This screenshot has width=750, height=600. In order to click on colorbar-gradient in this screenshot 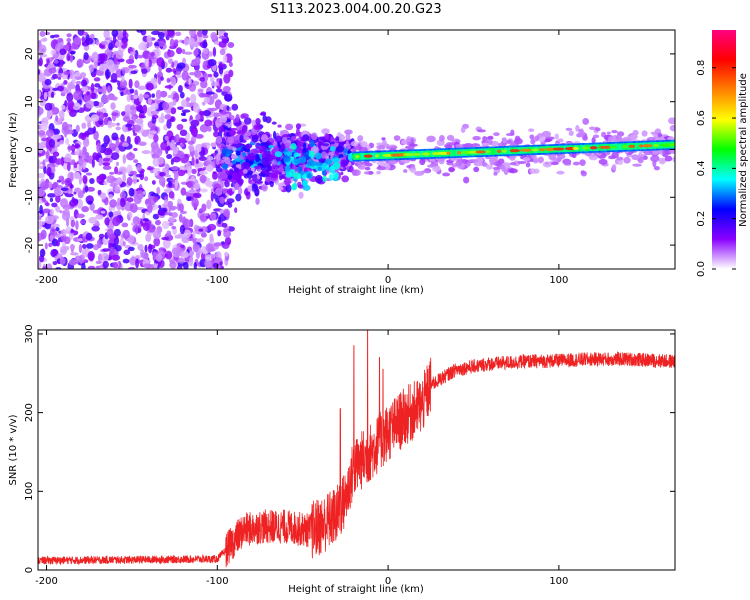, I will do `click(724, 149)`.